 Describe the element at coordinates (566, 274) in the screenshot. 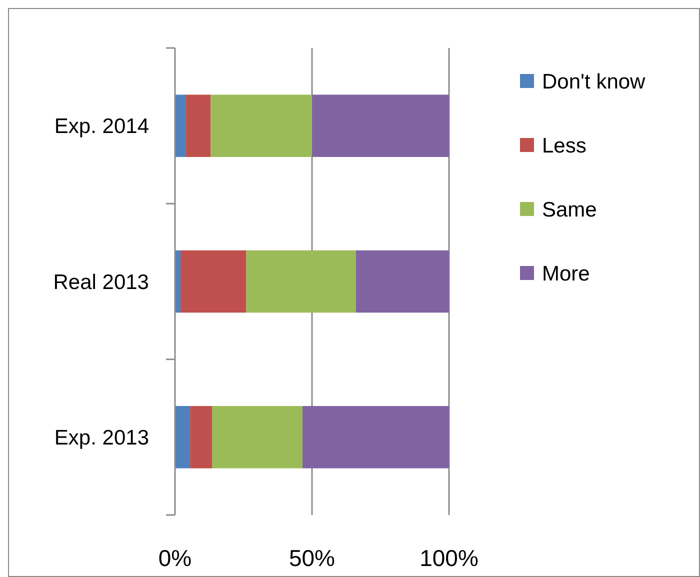

I see `legend-label: More` at that location.